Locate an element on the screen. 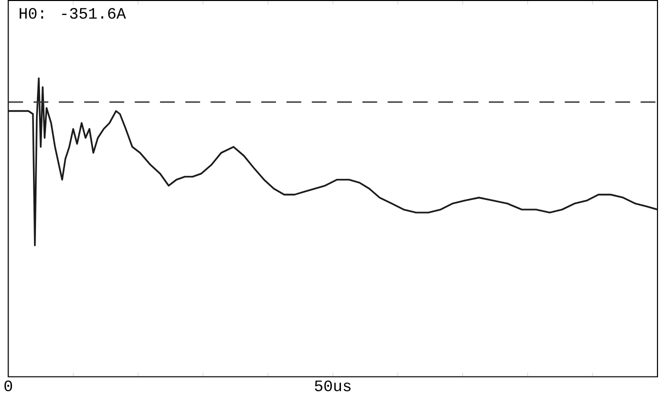 This screenshot has width=661, height=395. x-tick-label: 0 is located at coordinates (8, 386).